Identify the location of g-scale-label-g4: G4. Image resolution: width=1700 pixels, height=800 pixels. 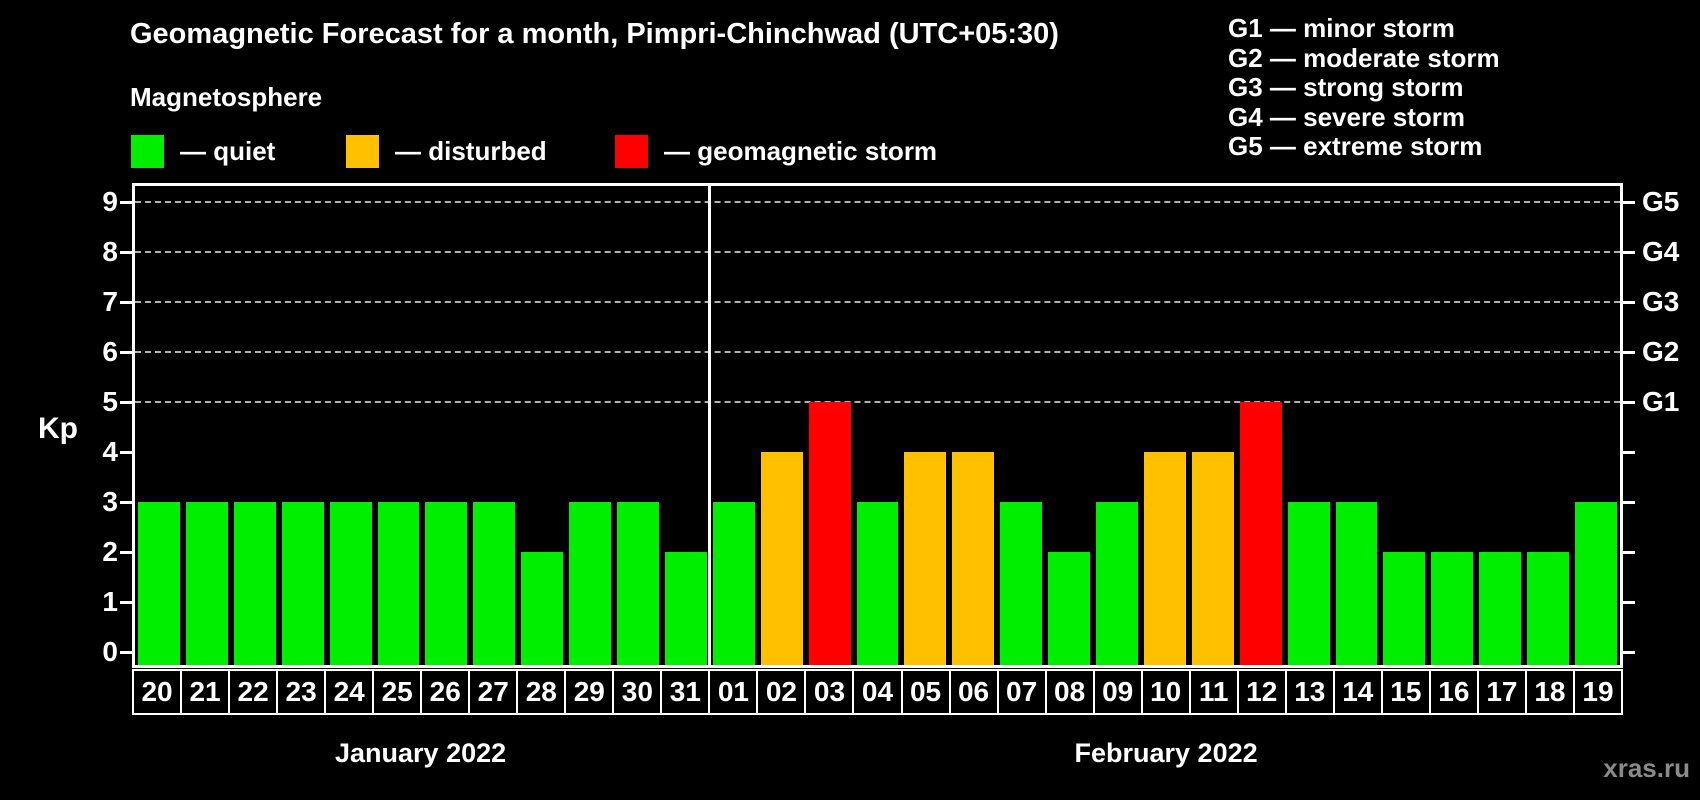
(1661, 251).